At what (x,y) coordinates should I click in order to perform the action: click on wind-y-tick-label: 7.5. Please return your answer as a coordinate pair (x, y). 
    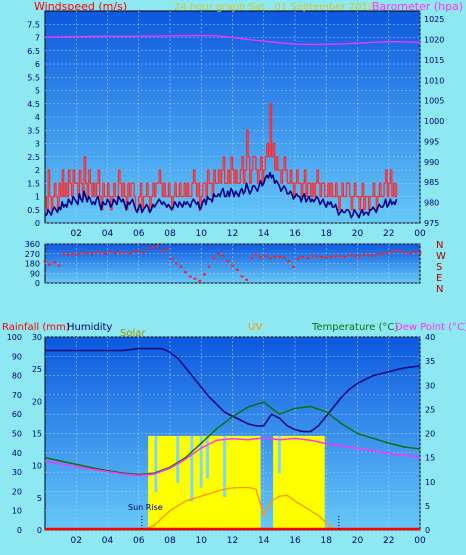
    Looking at the image, I should click on (33, 24).